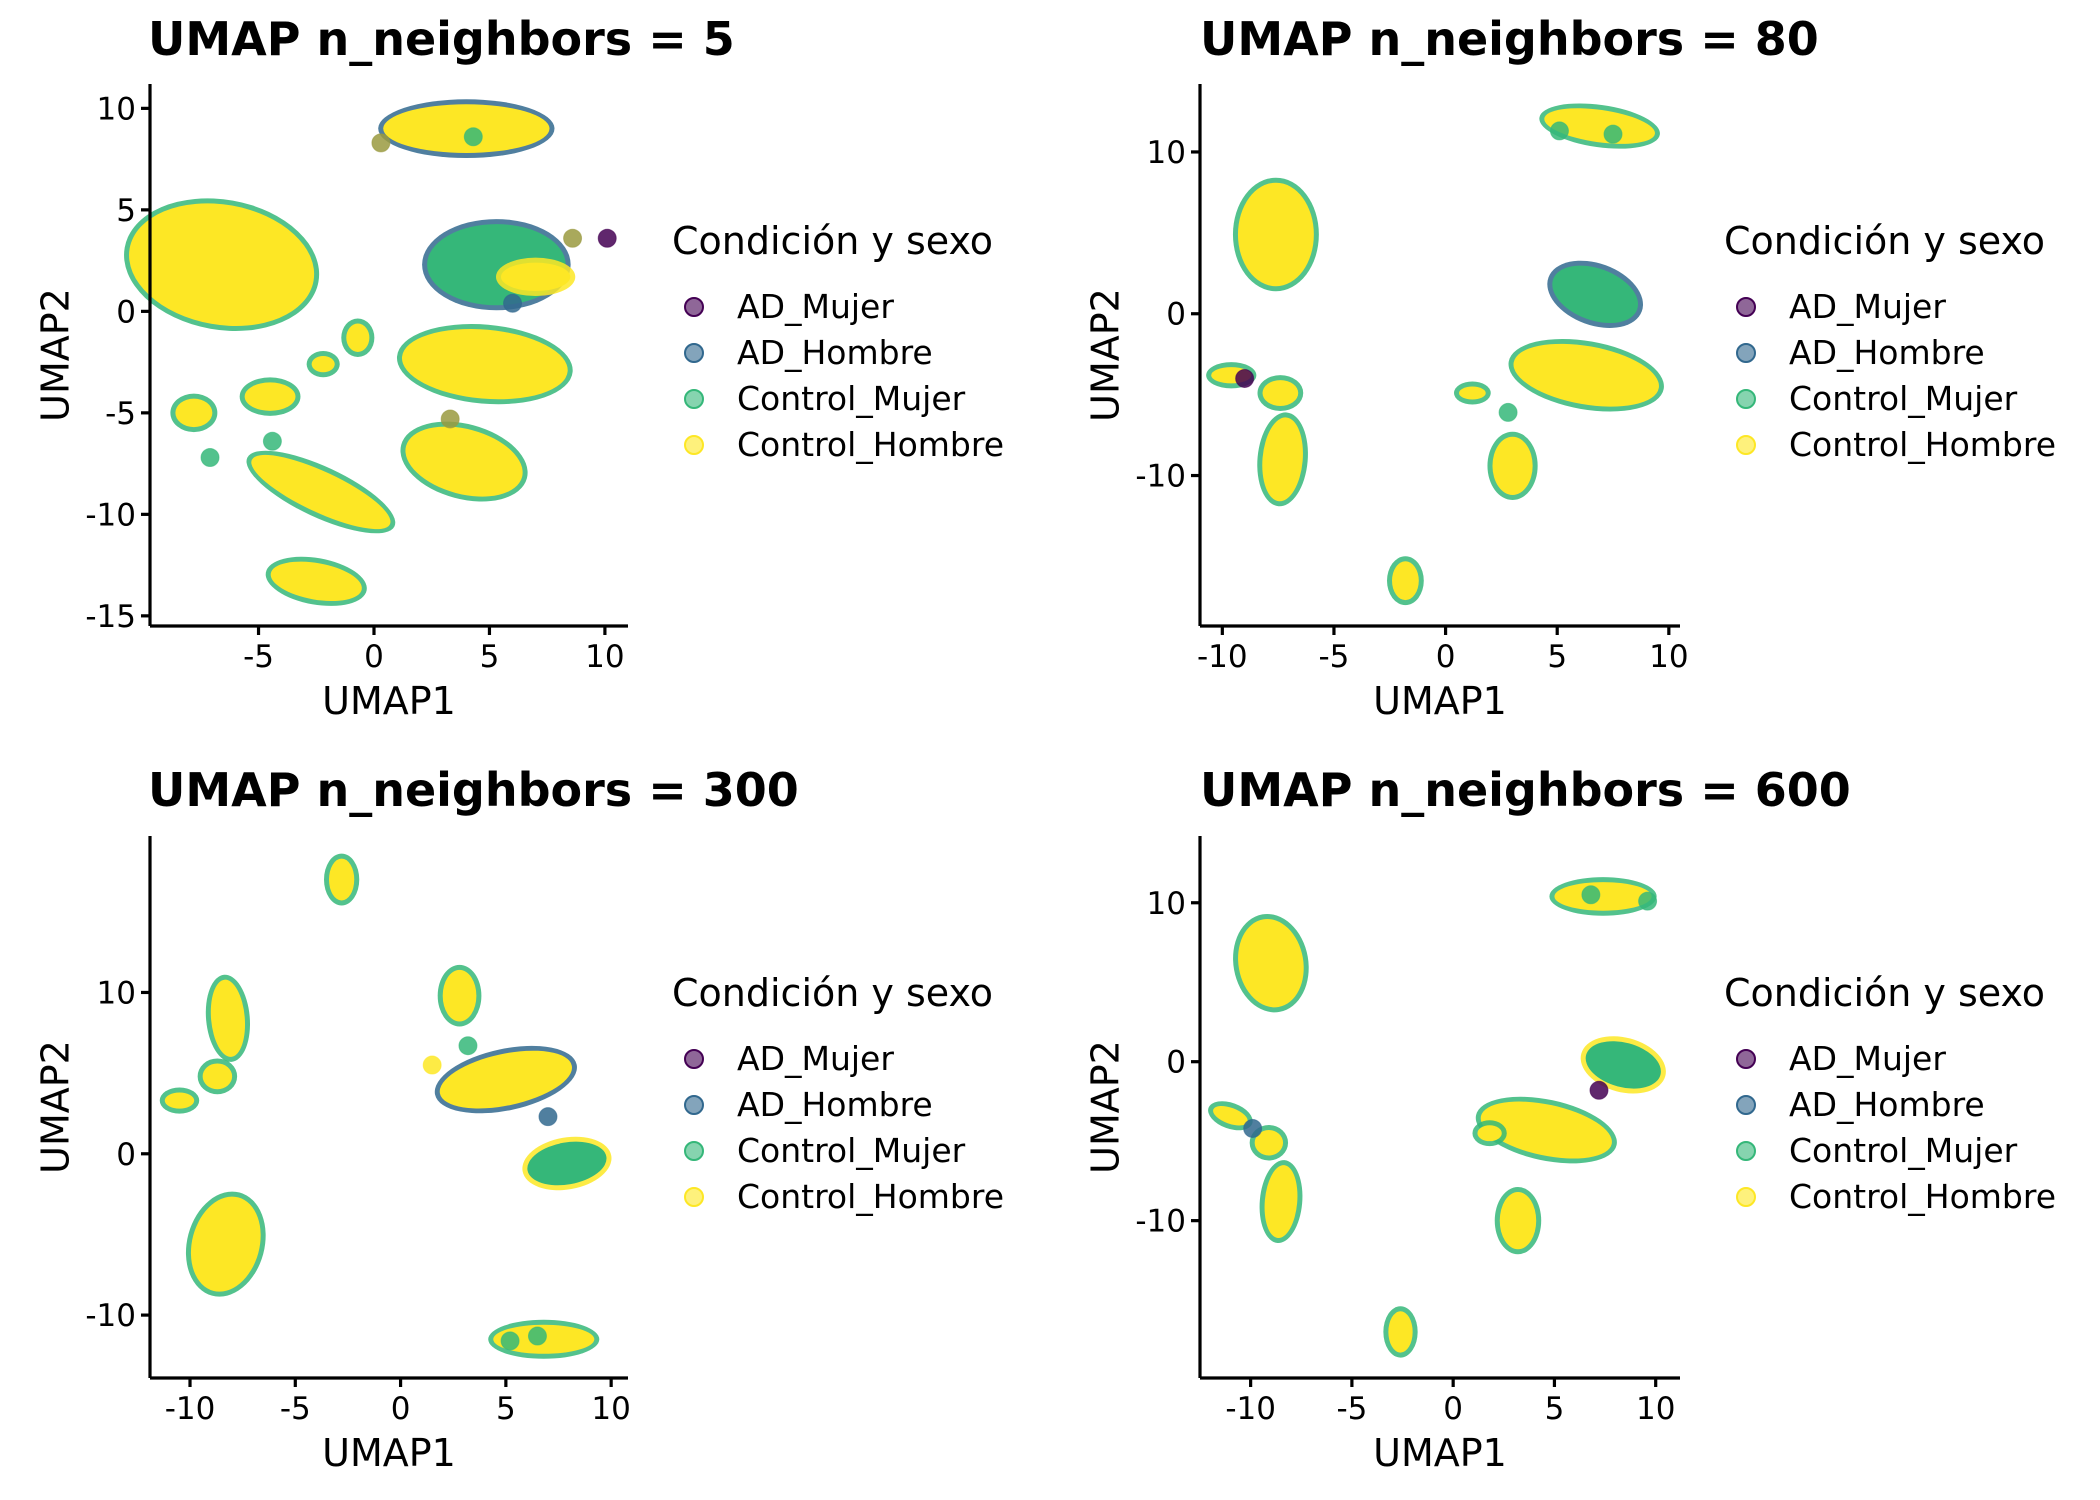  Describe the element at coordinates (1525, 790) in the screenshot. I see `panel-title: UMAP n_neighbors = 600` at that location.